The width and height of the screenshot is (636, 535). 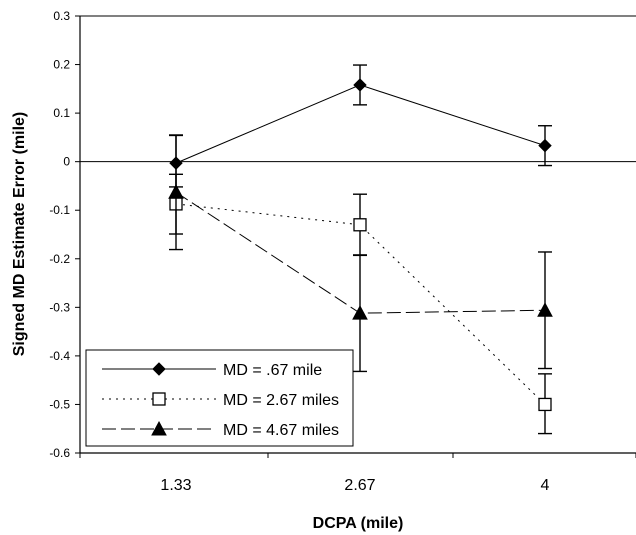 I want to click on y-tick-label: -0.2, so click(x=59, y=259).